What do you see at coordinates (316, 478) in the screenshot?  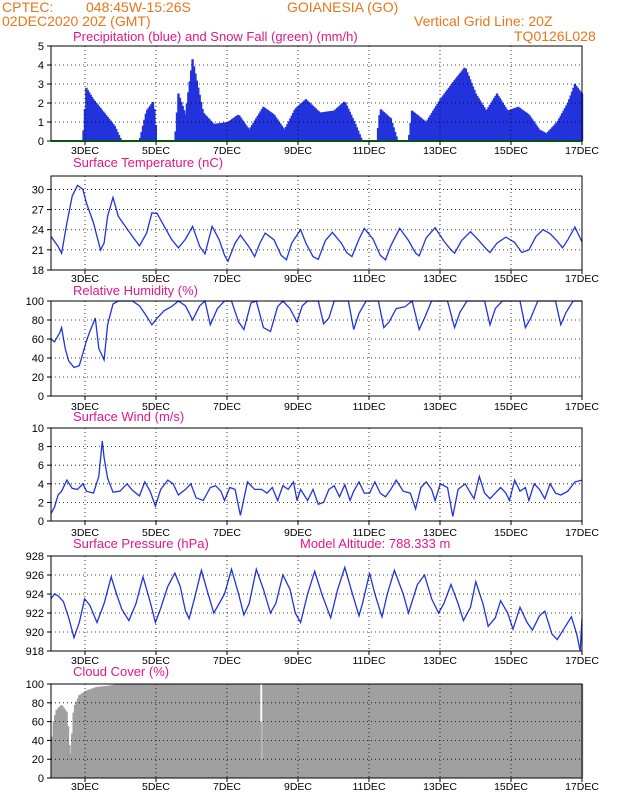 I see `wind-line` at bounding box center [316, 478].